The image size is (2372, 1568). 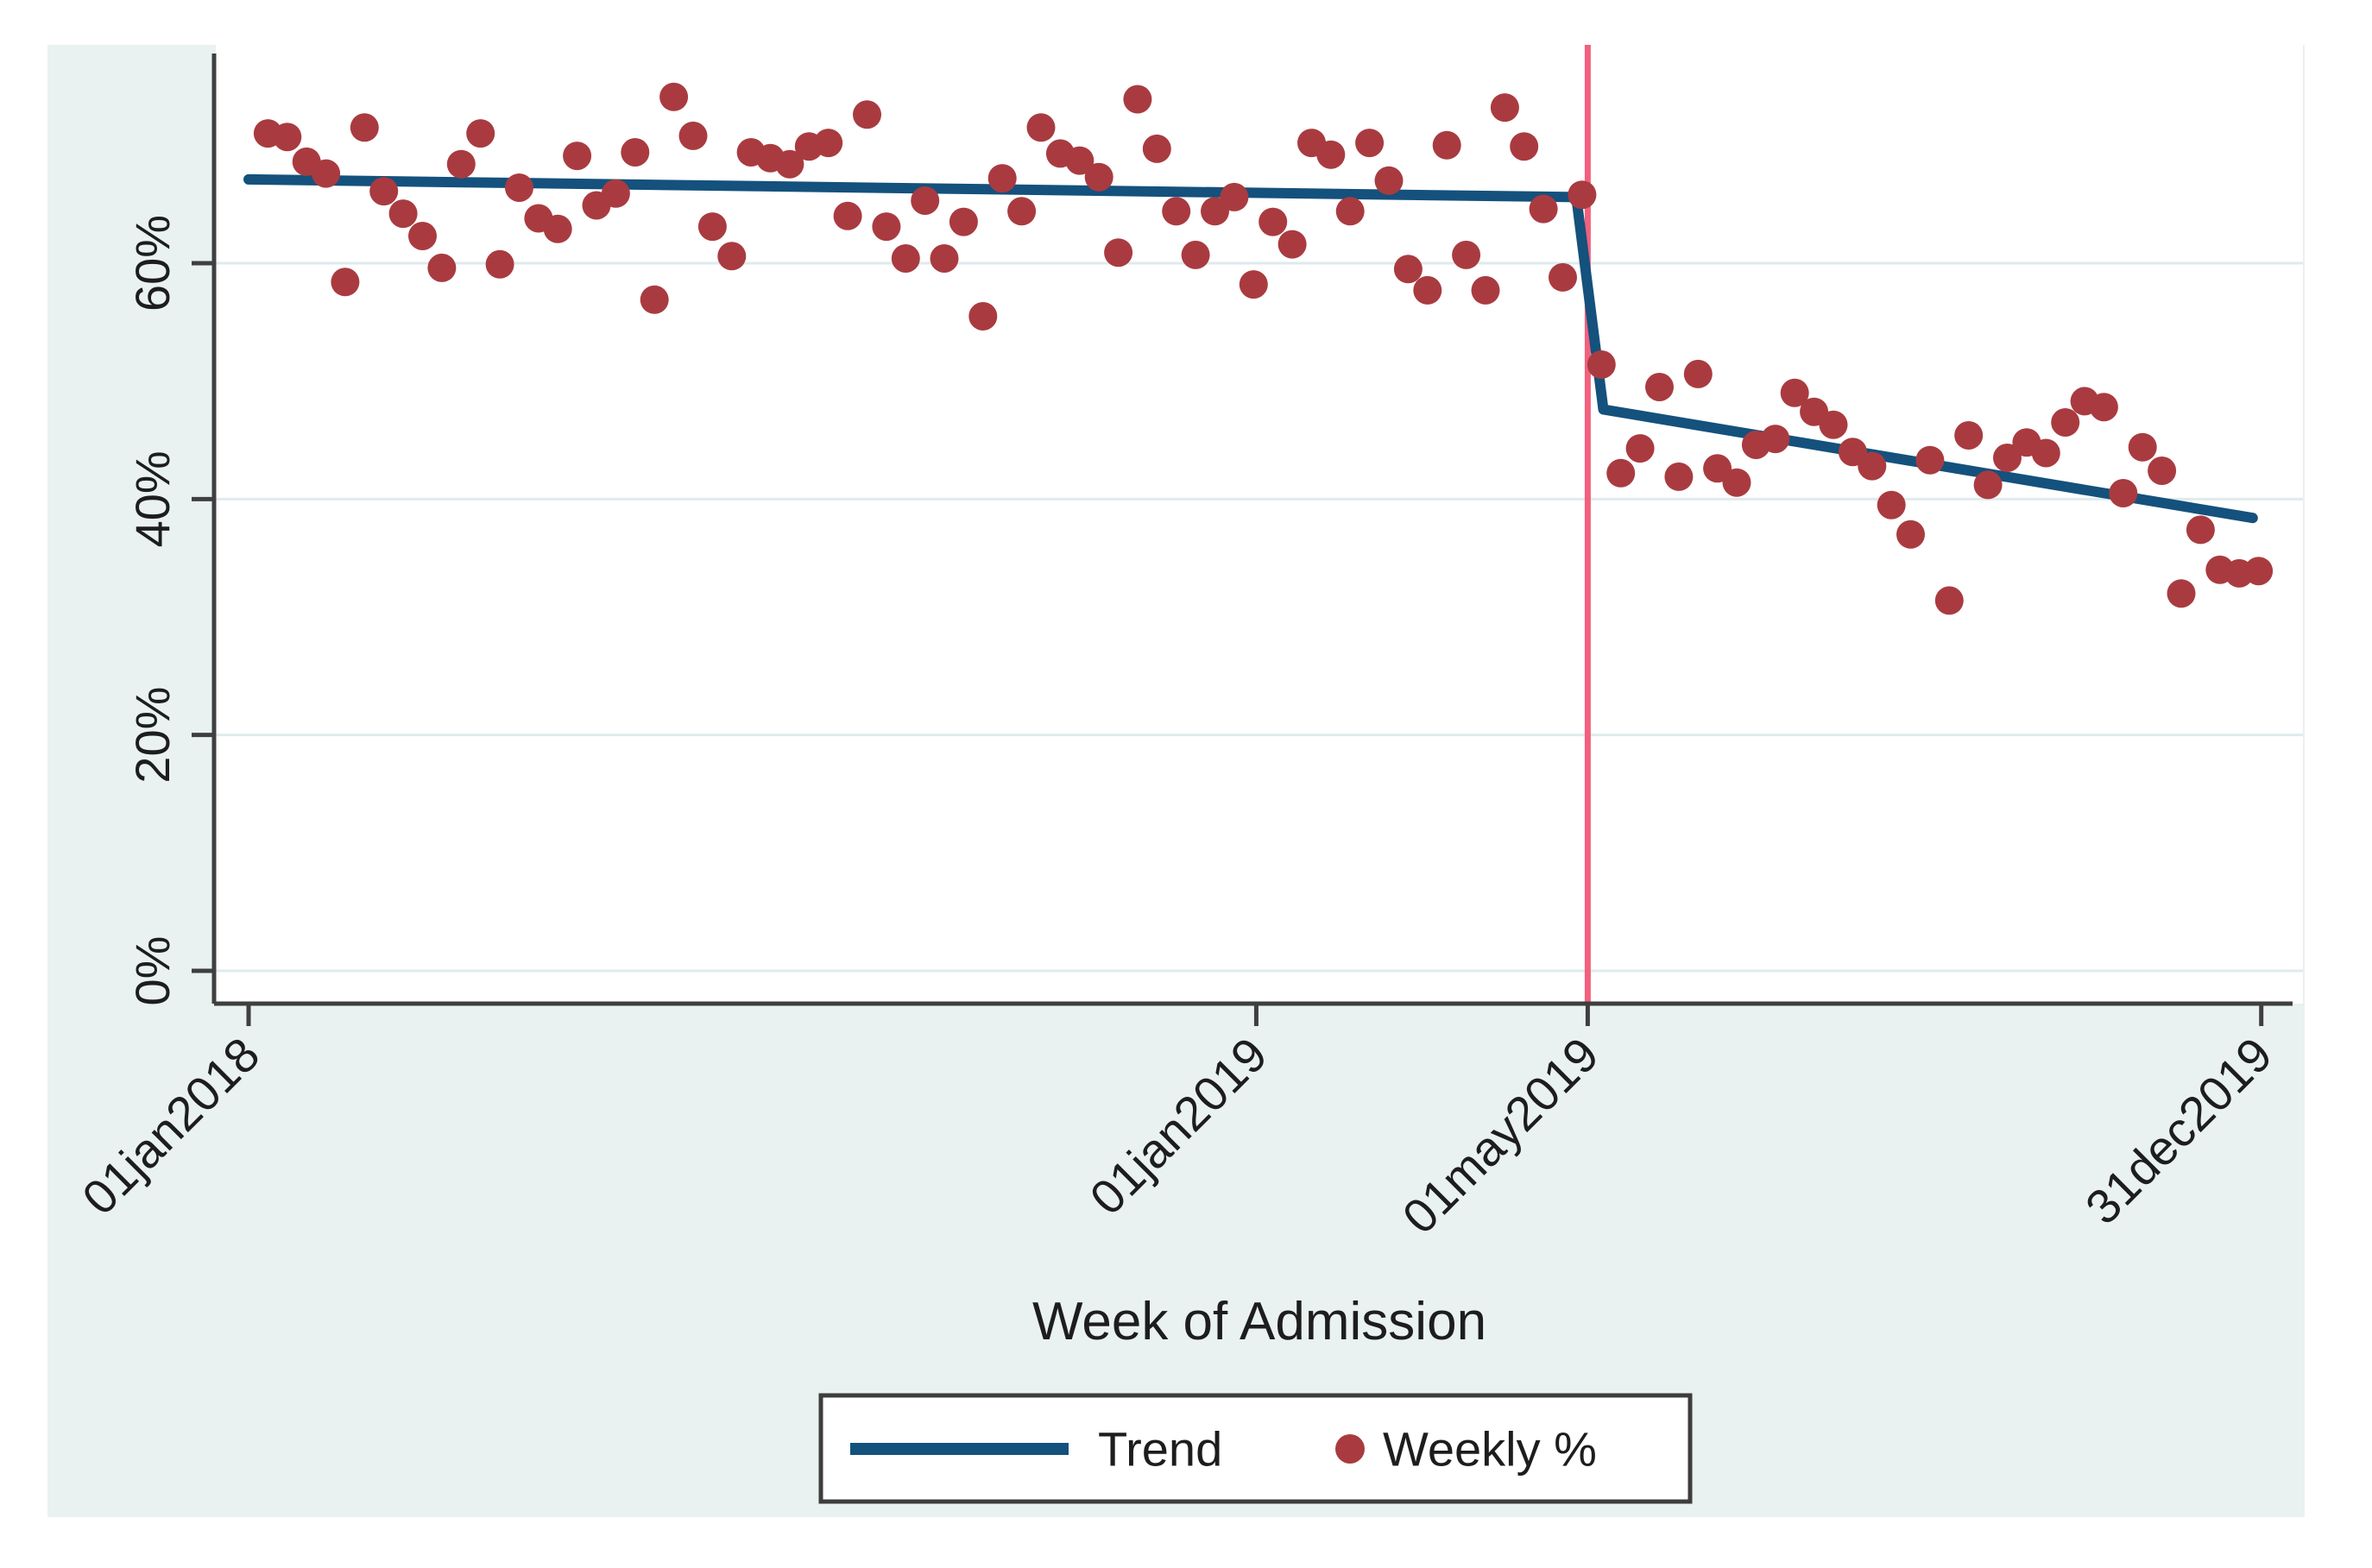 What do you see at coordinates (153, 610) in the screenshot?
I see `y-tick-labels: 0% 20% 40% 60%` at bounding box center [153, 610].